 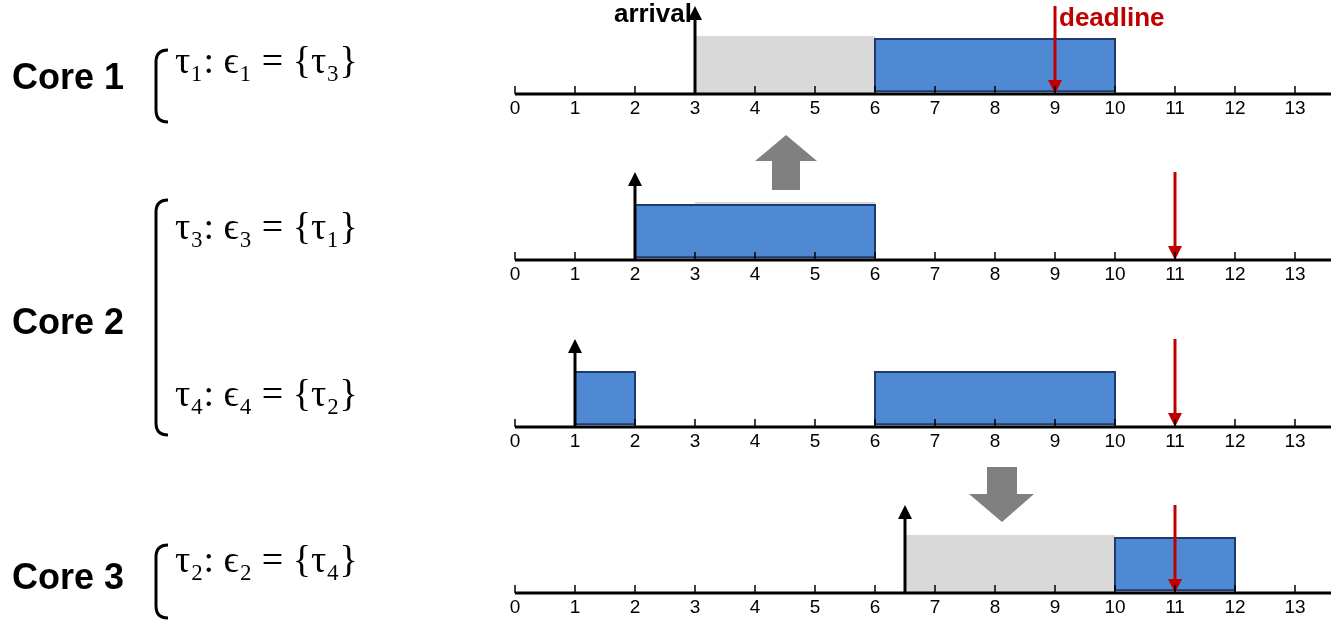 I want to click on text: Core 3, so click(x=68, y=577).